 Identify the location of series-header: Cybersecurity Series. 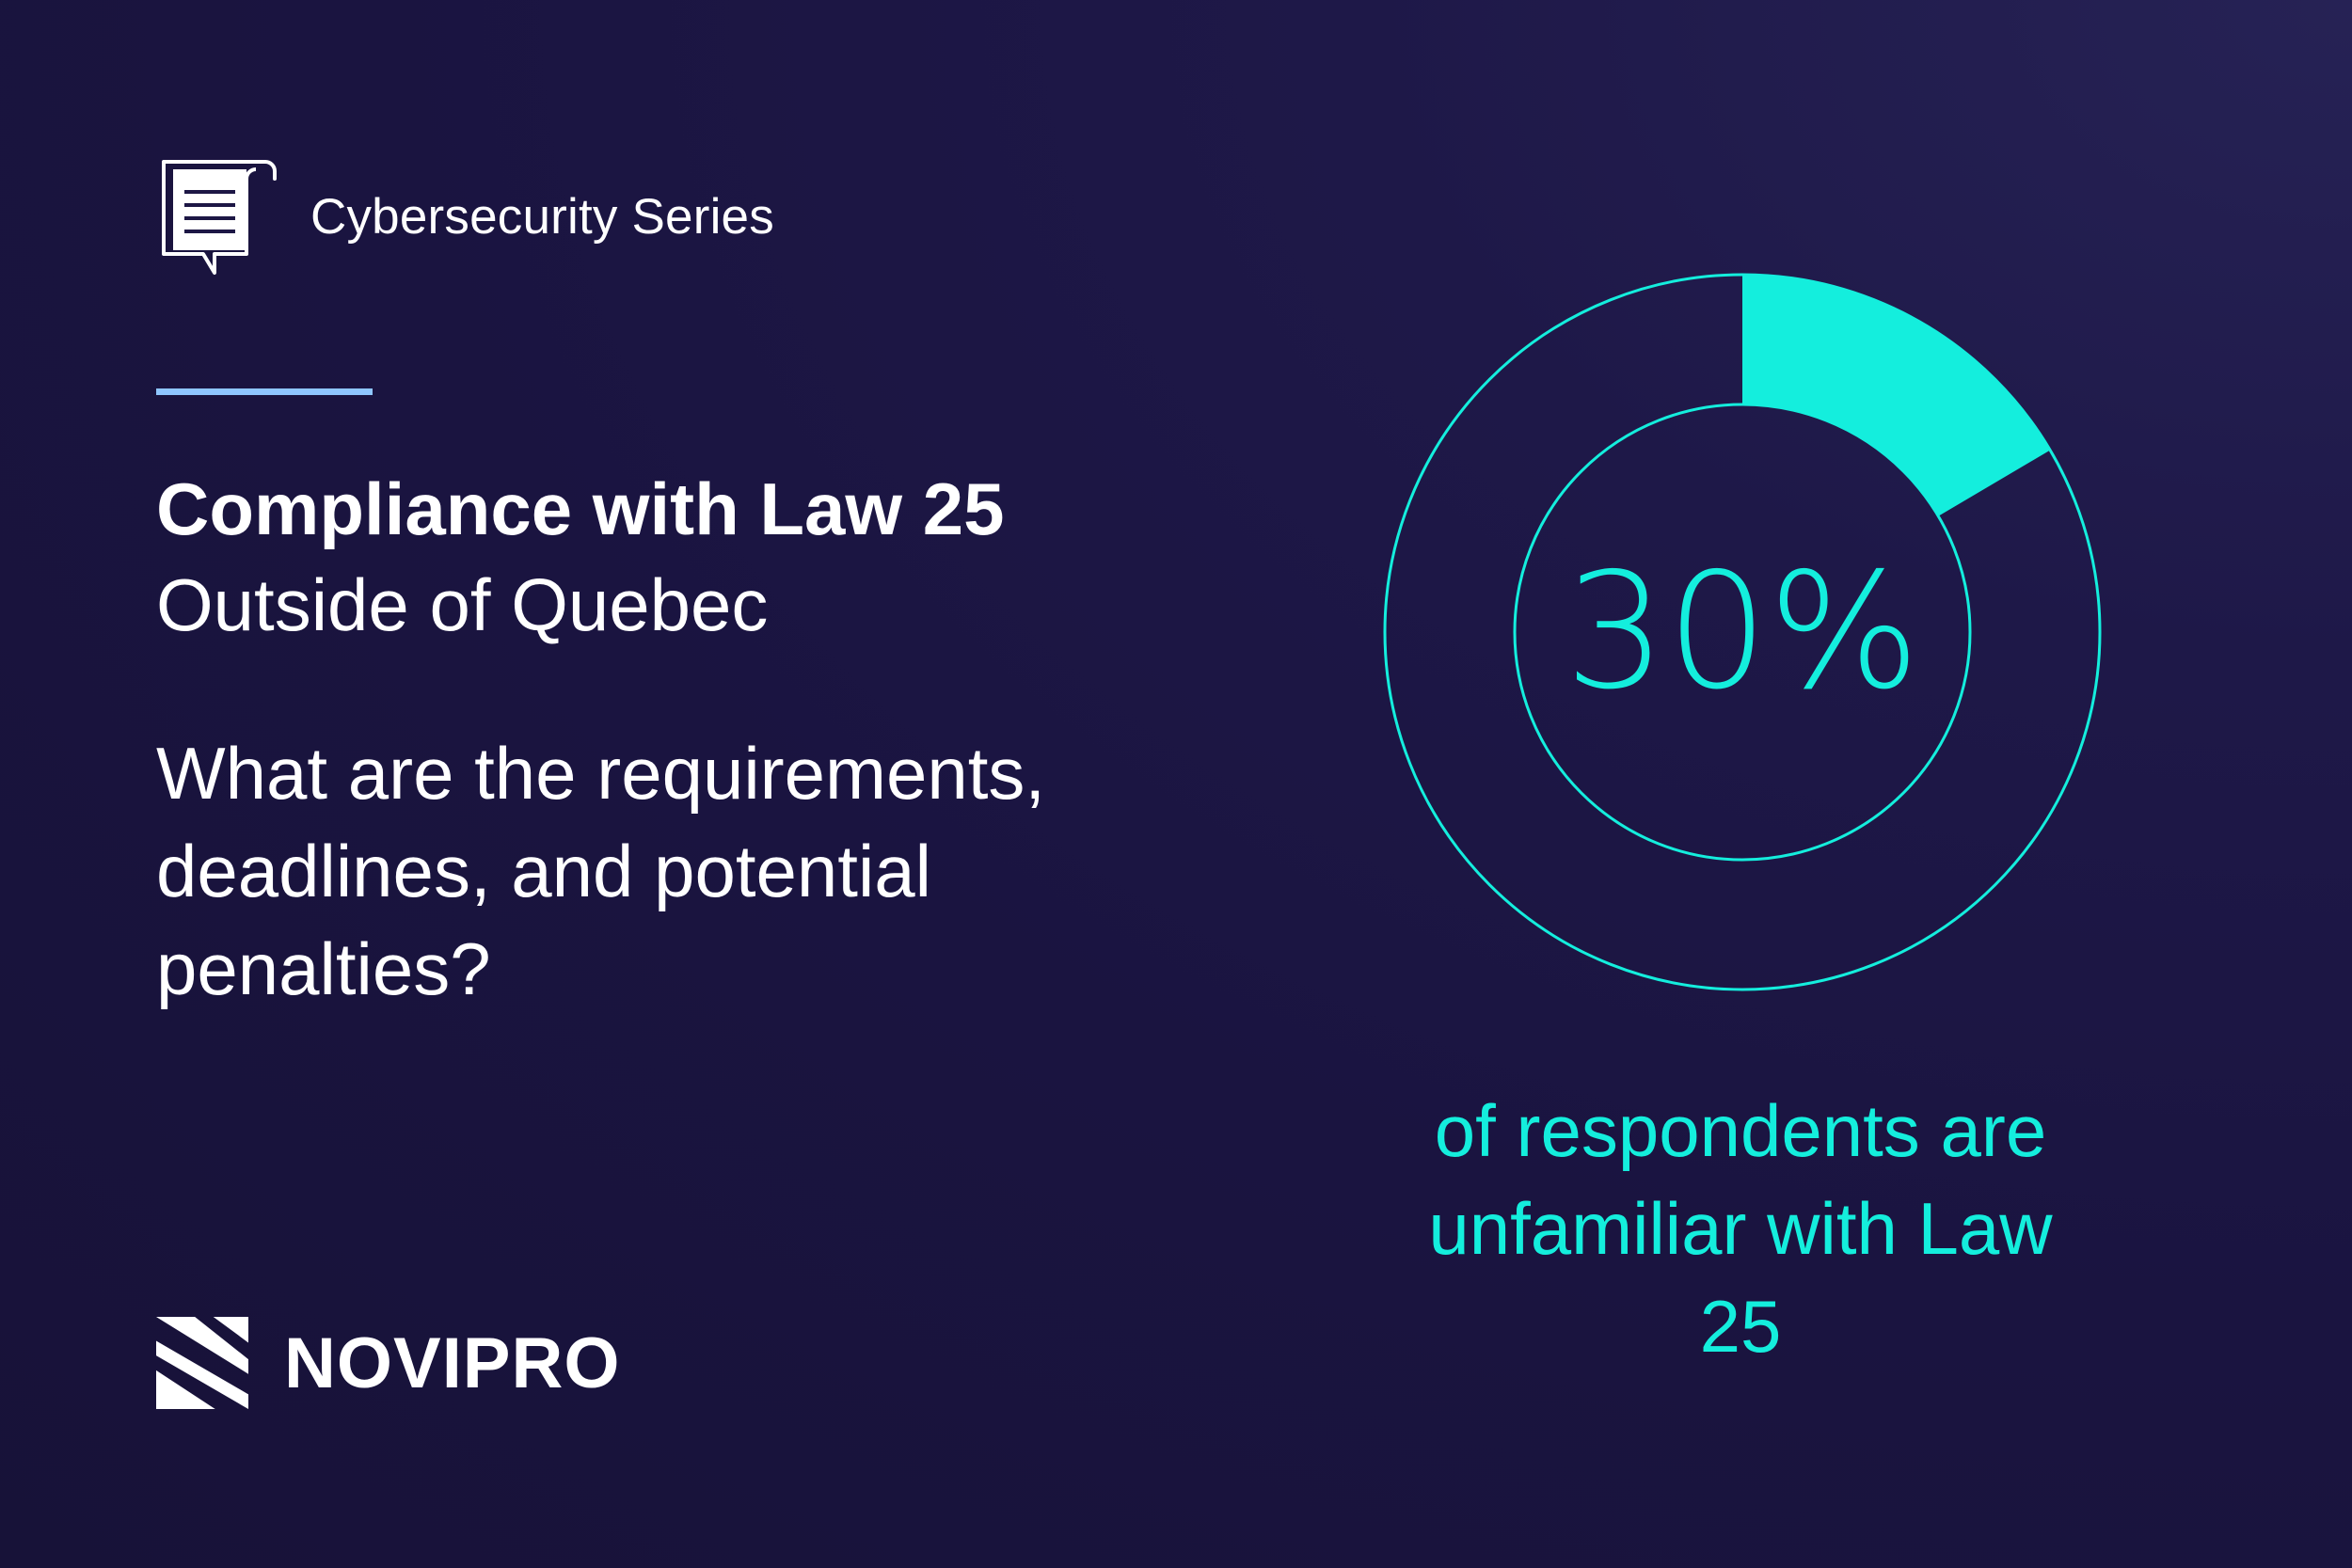
(465, 217).